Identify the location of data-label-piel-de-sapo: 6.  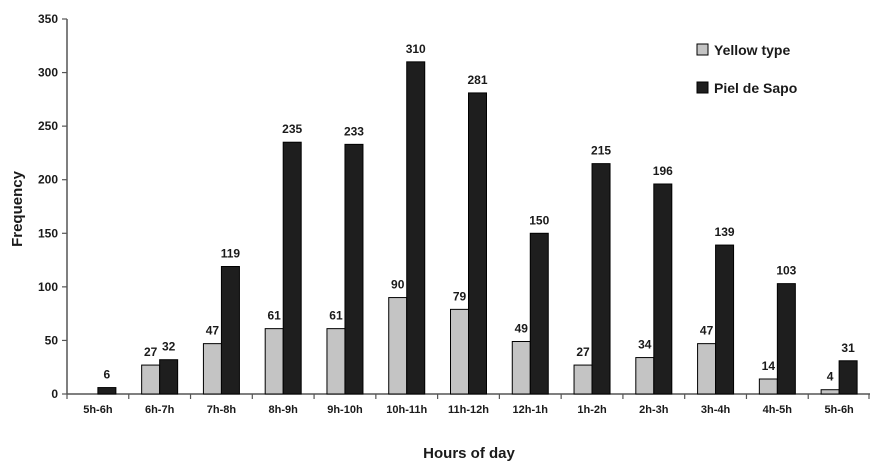
(107, 375).